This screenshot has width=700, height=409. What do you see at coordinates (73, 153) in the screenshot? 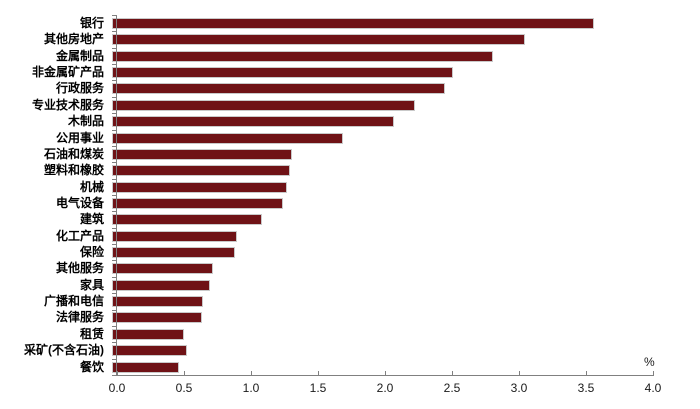
I see `category-label: 石油和煤炭` at bounding box center [73, 153].